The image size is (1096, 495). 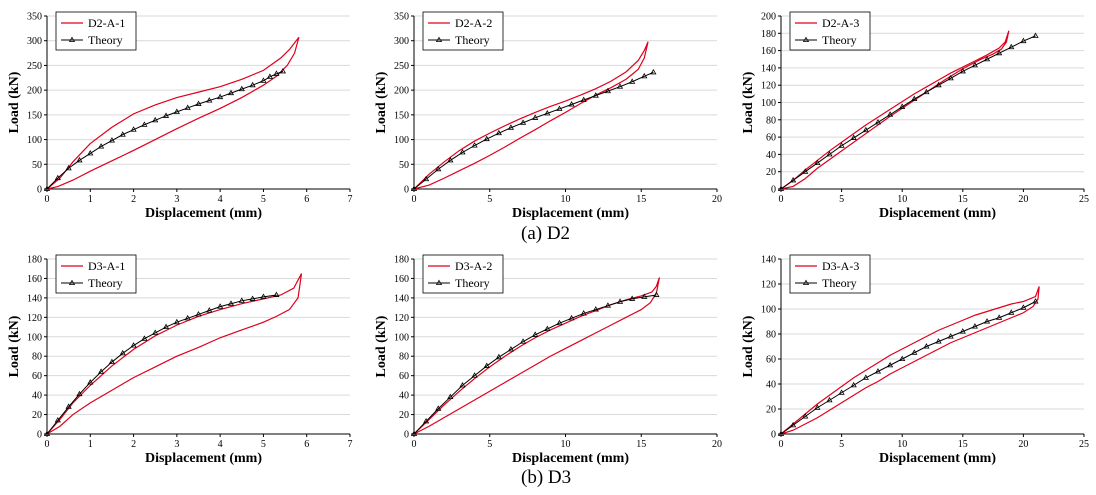 What do you see at coordinates (830, 31) in the screenshot?
I see `legend: D2-A-3 Theory` at bounding box center [830, 31].